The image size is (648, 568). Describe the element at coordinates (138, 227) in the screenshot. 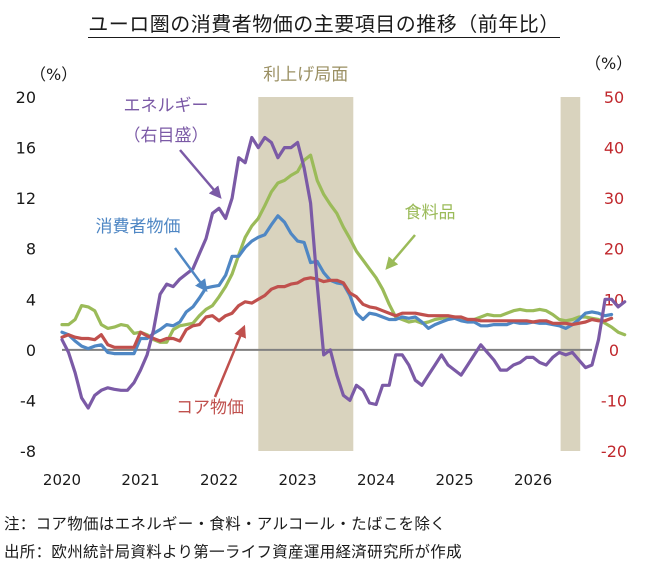

I see `series-label-cpi: 消費者物価` at that location.